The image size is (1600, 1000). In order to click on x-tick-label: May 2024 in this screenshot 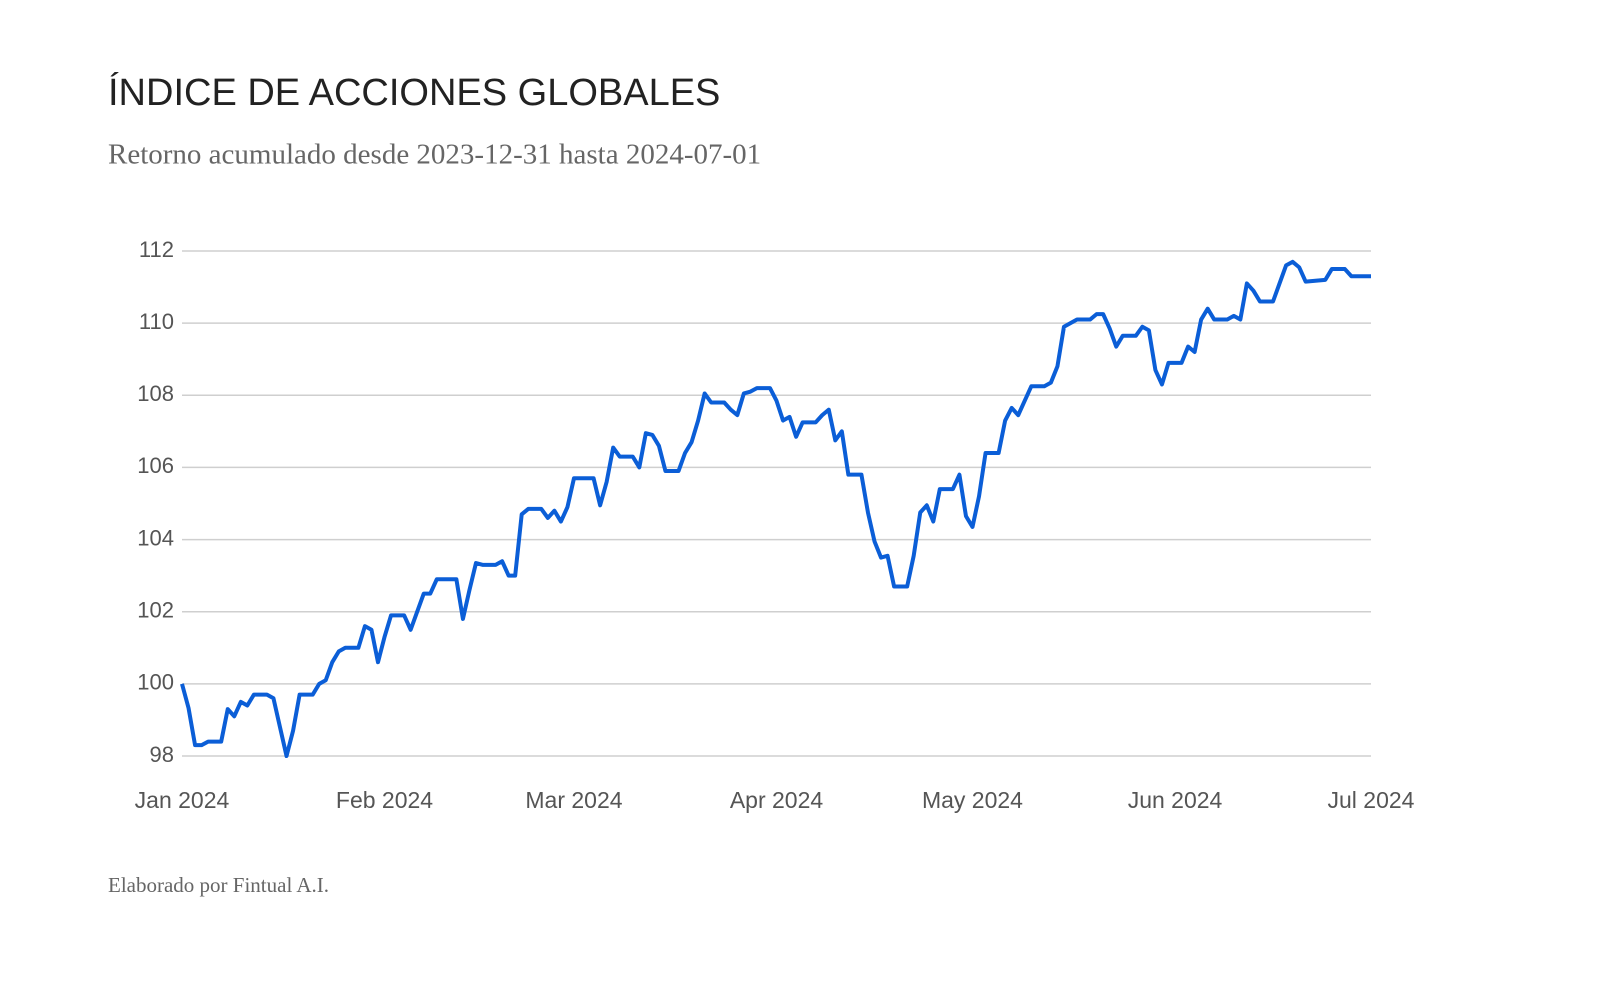, I will do `click(972, 800)`.